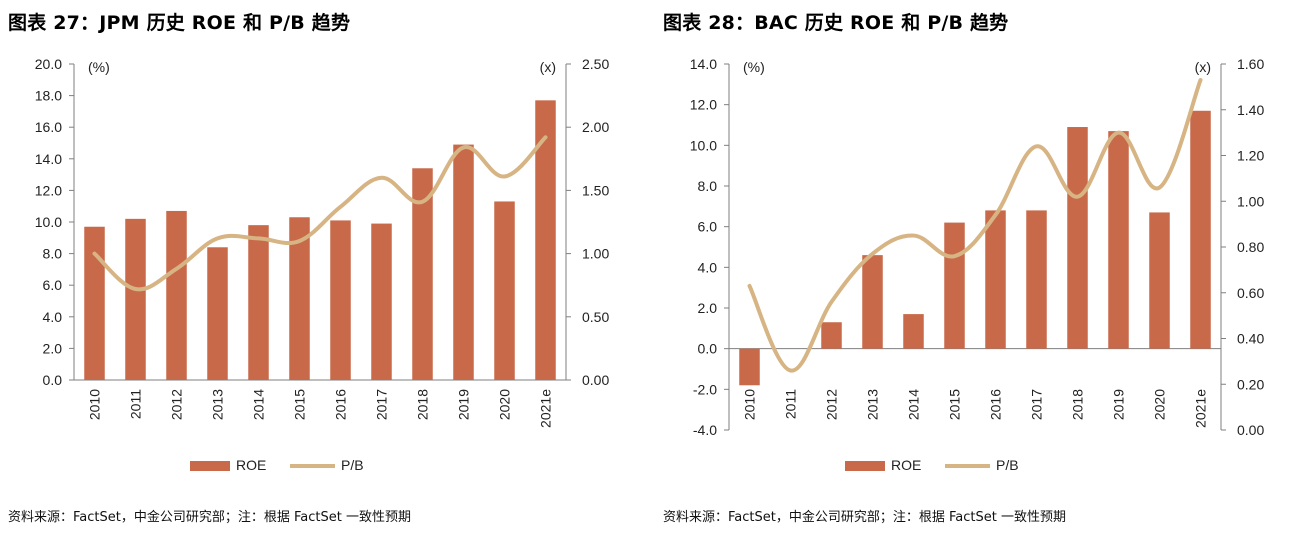 Image resolution: width=1300 pixels, height=540 pixels. What do you see at coordinates (1250, 339) in the screenshot?
I see `right-tick-label: 0.40` at bounding box center [1250, 339].